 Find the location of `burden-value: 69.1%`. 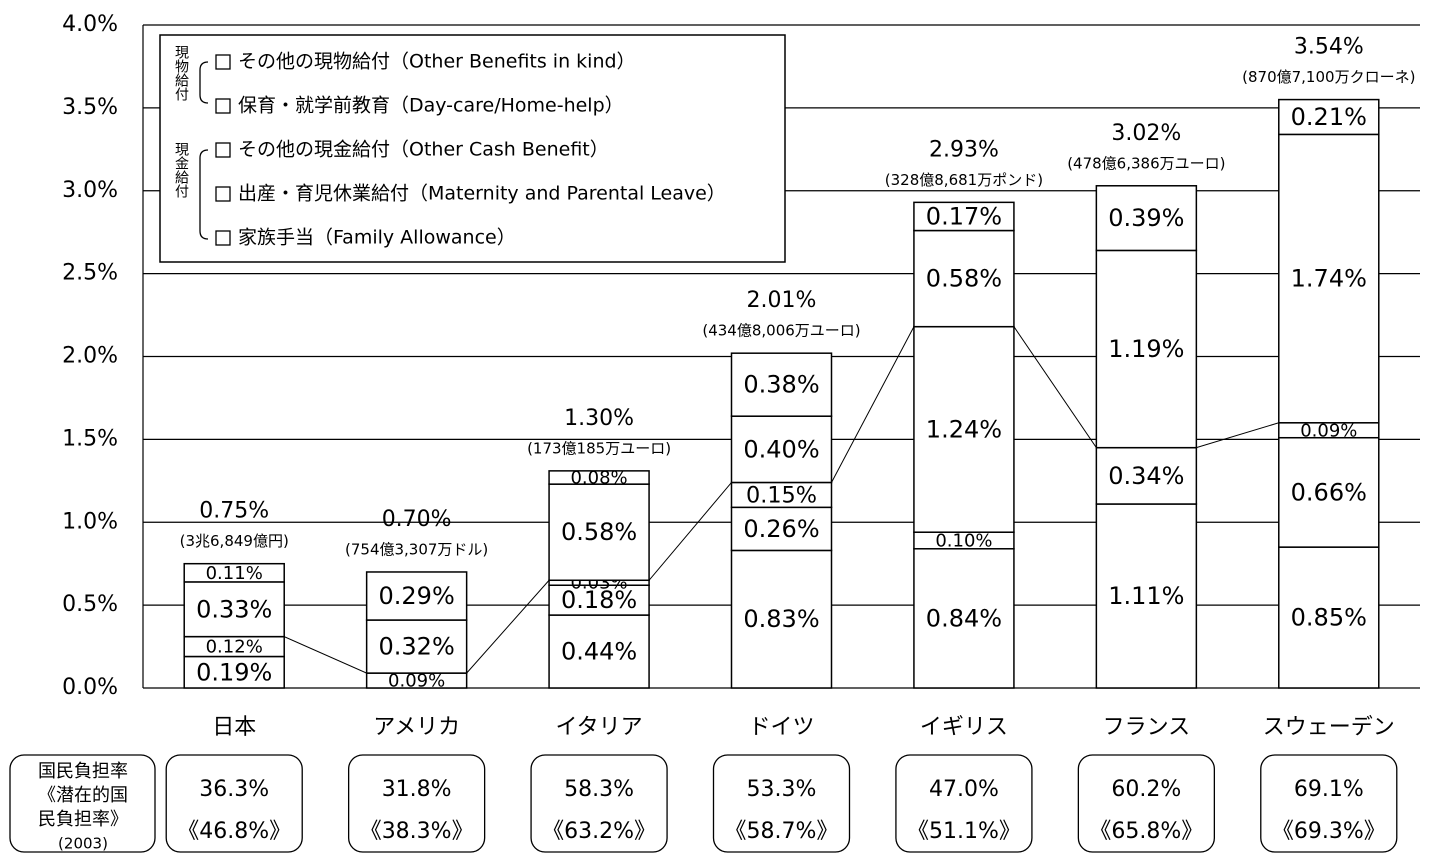

burden-value: 69.1% is located at coordinates (1329, 789).